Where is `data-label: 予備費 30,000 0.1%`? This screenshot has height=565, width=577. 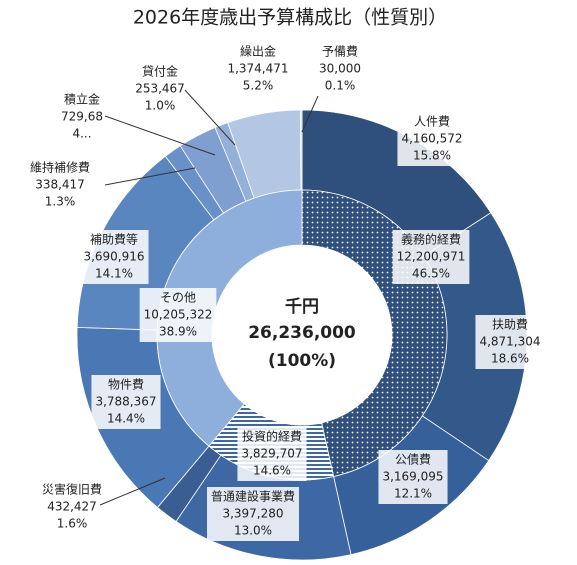 data-label: 予備費 30,000 0.1% is located at coordinates (340, 68).